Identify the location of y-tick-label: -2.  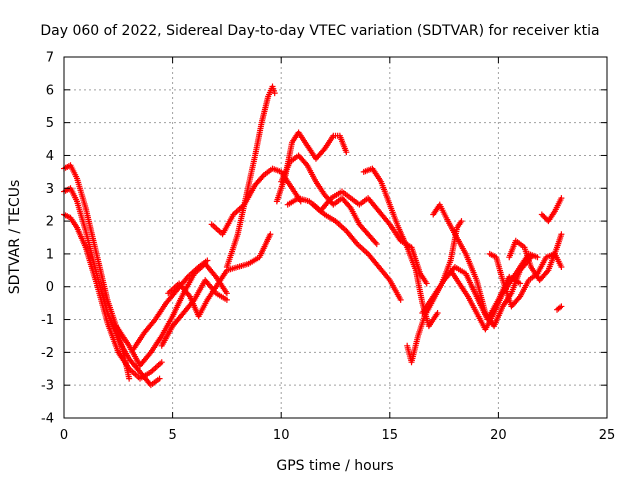
(47, 353).